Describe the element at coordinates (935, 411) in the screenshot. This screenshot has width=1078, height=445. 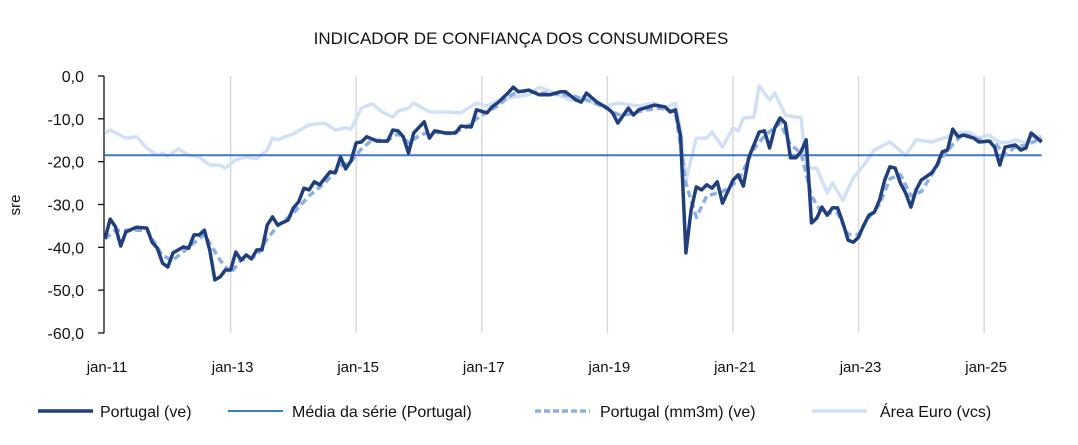
I see `legend-label: Área Euro (vcs)` at that location.